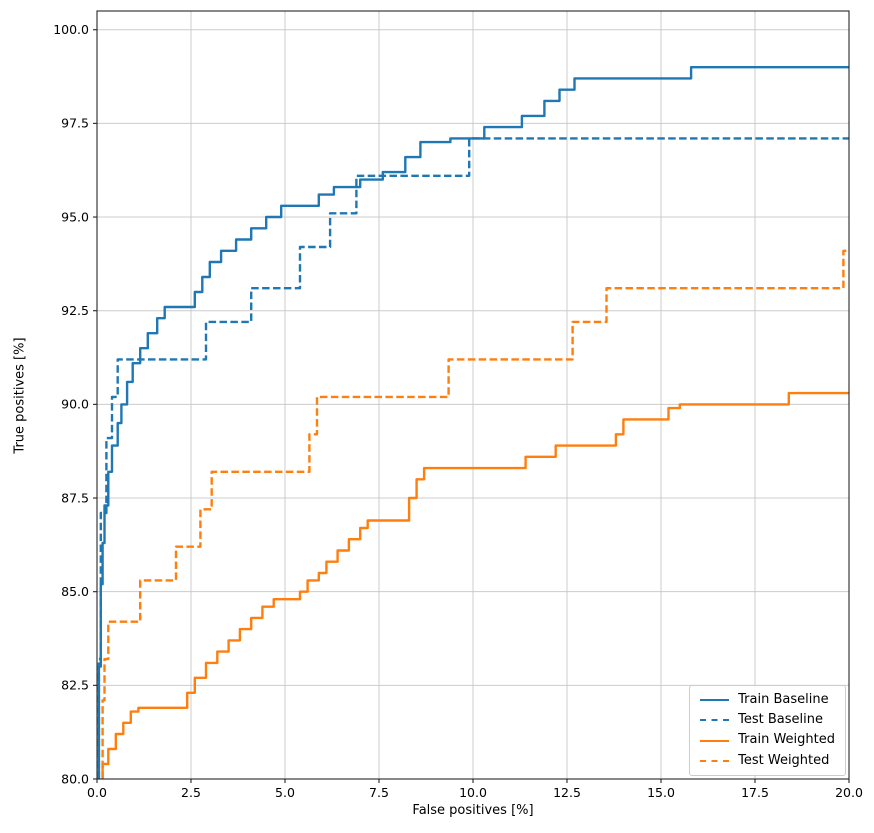 This screenshot has height=833, width=874. Describe the element at coordinates (97, 792) in the screenshot. I see `x-tick-label: 0.0` at that location.